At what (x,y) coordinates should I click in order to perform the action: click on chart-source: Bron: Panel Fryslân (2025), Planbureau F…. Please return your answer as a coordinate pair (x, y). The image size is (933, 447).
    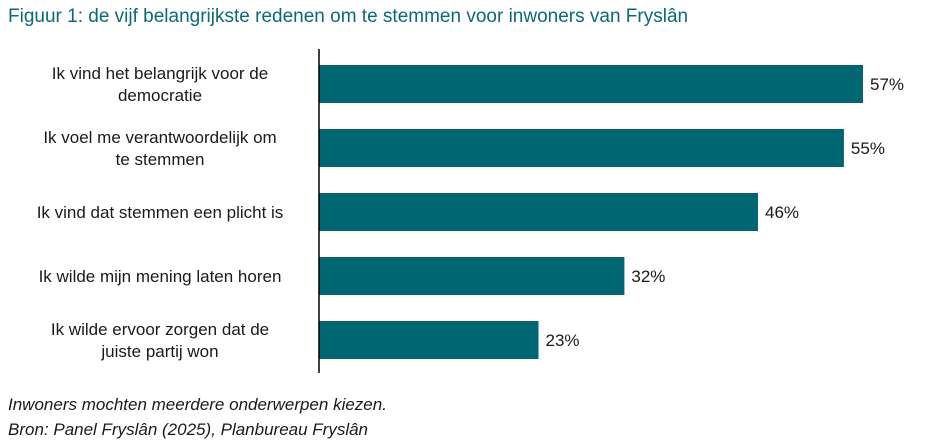
    Looking at the image, I should click on (188, 429).